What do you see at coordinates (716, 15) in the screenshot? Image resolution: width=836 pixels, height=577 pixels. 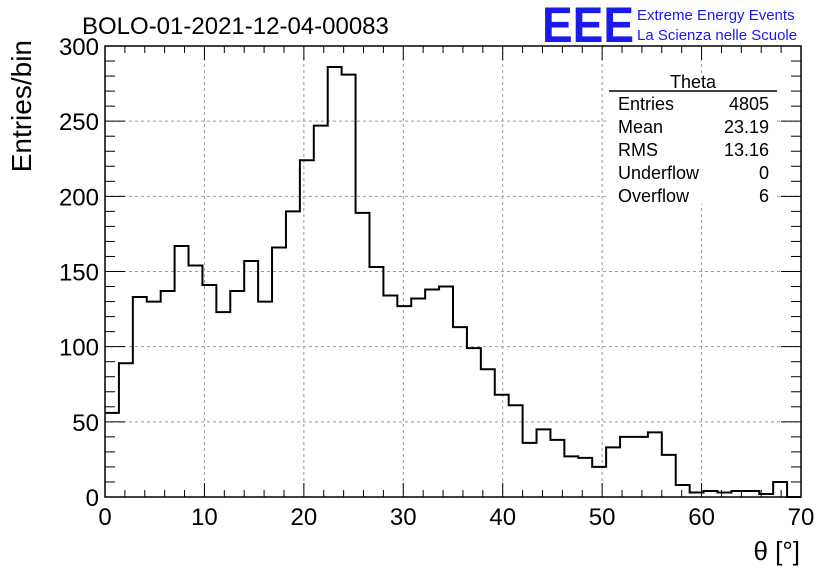 I see `logo-line-1: Extreme Energy Events` at bounding box center [716, 15].